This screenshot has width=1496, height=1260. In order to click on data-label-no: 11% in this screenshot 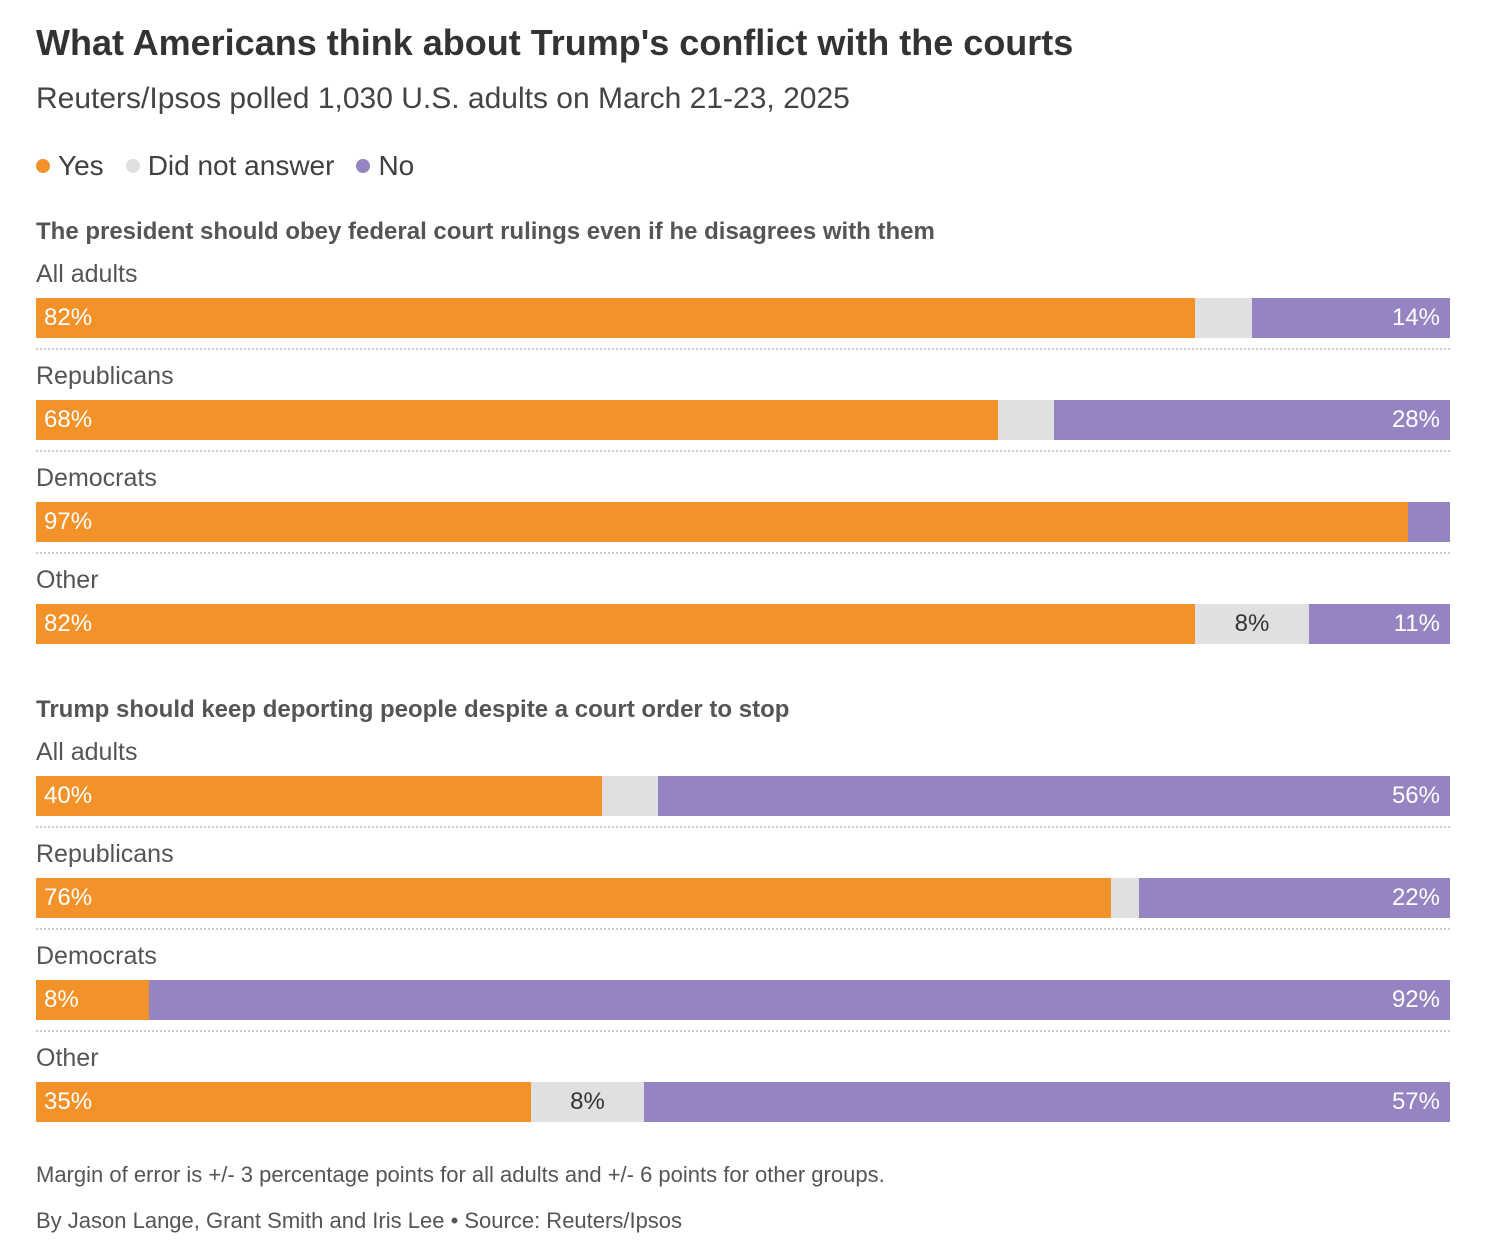, I will do `click(1416, 623)`.